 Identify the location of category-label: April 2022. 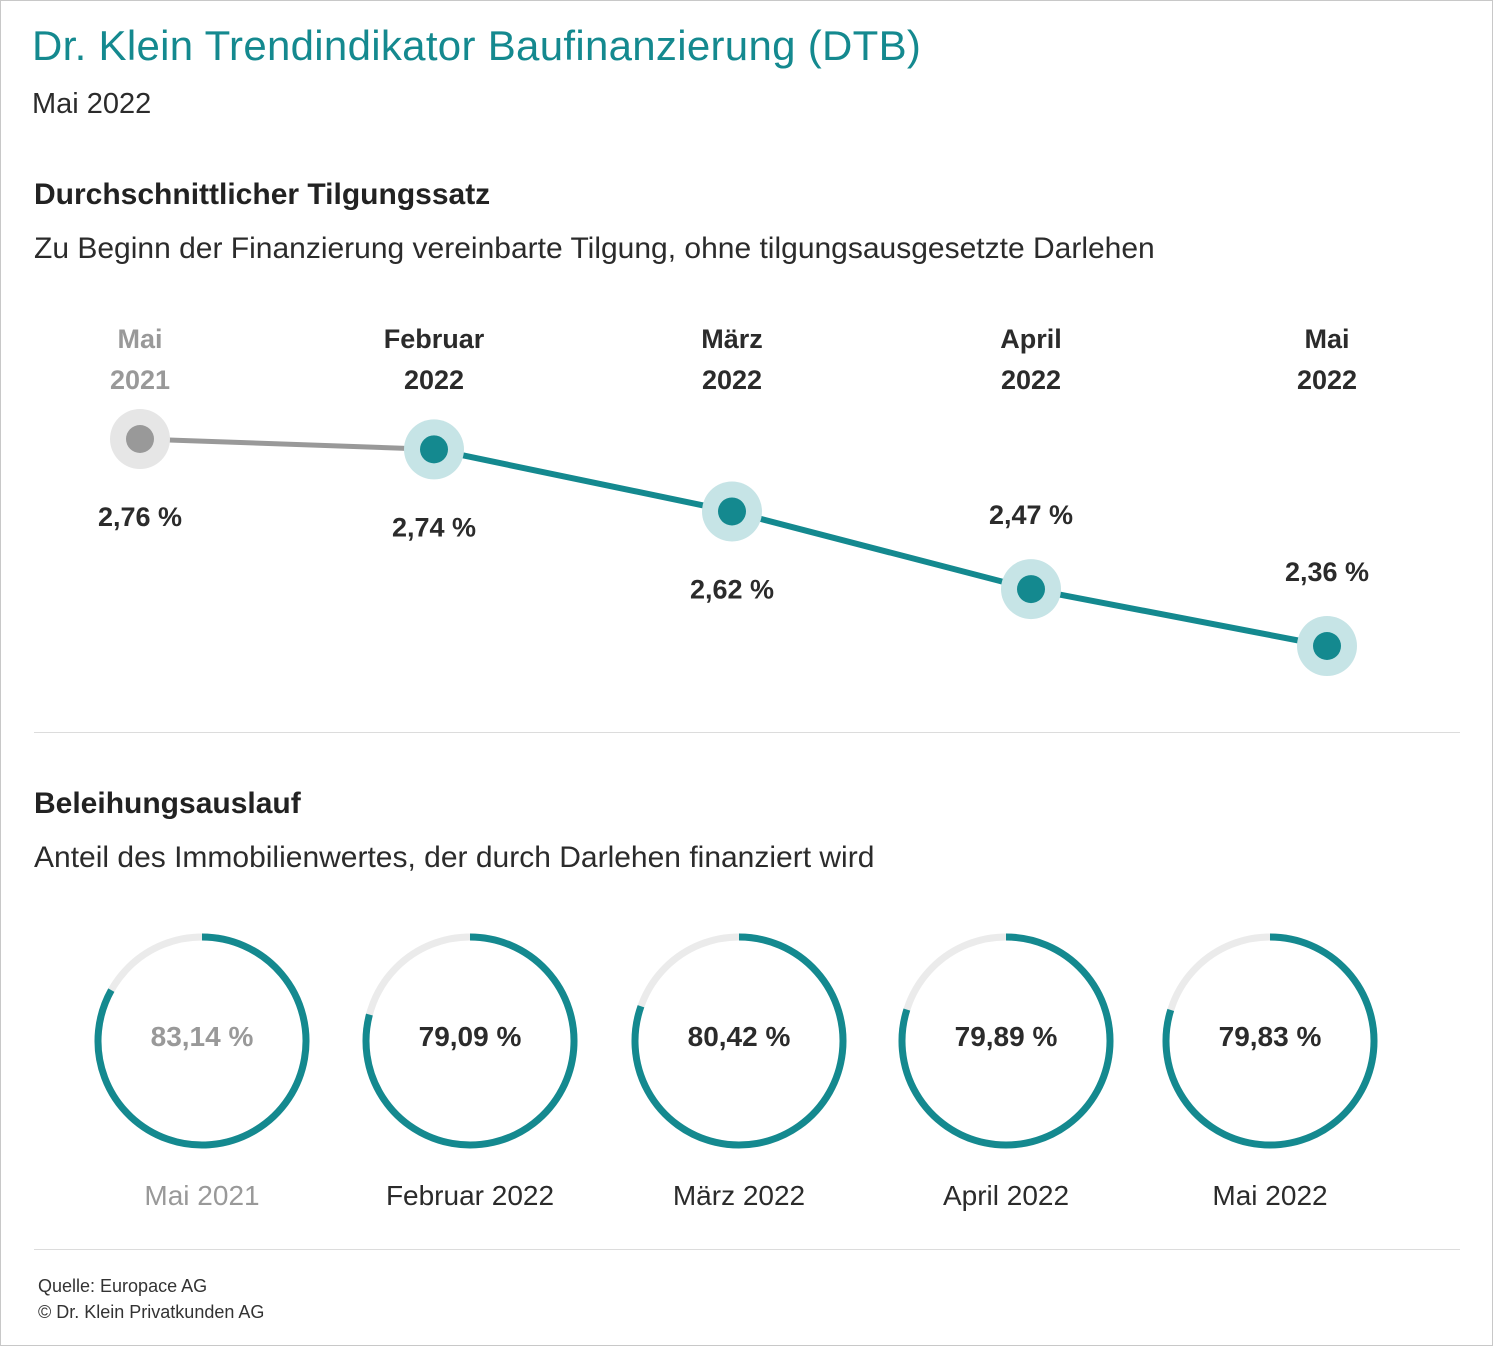
(1006, 1195).